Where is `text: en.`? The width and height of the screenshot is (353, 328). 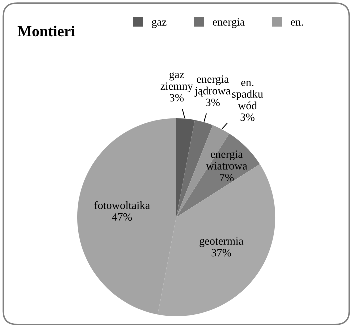 text: en. is located at coordinates (297, 23).